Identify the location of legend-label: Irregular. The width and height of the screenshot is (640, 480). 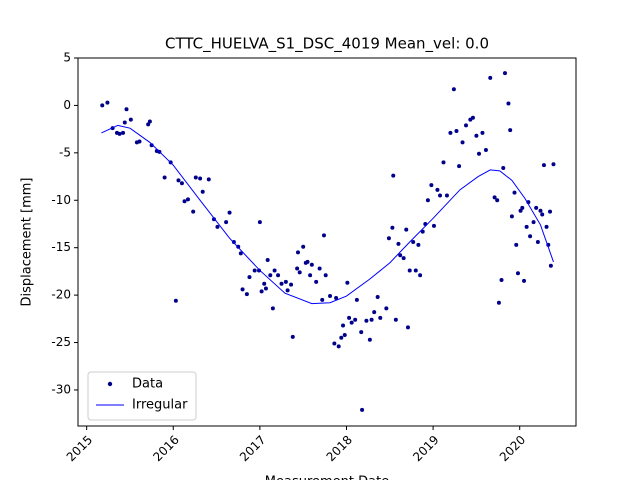
(160, 405).